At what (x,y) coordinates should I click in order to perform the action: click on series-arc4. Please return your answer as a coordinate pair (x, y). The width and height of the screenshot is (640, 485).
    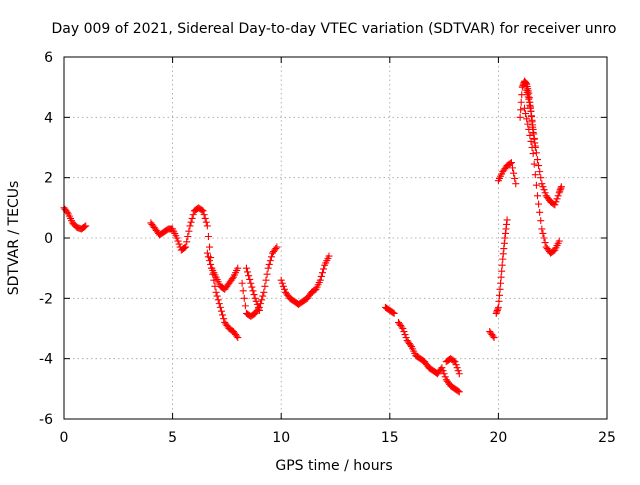
    Looking at the image, I should click on (259, 281).